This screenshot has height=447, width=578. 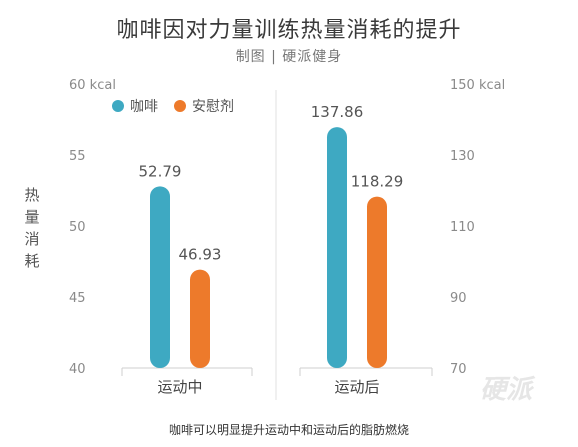 I want to click on chart-caption: 咖啡可以明显提升运动中和运动后的脂肪燃烧, so click(x=288, y=430).